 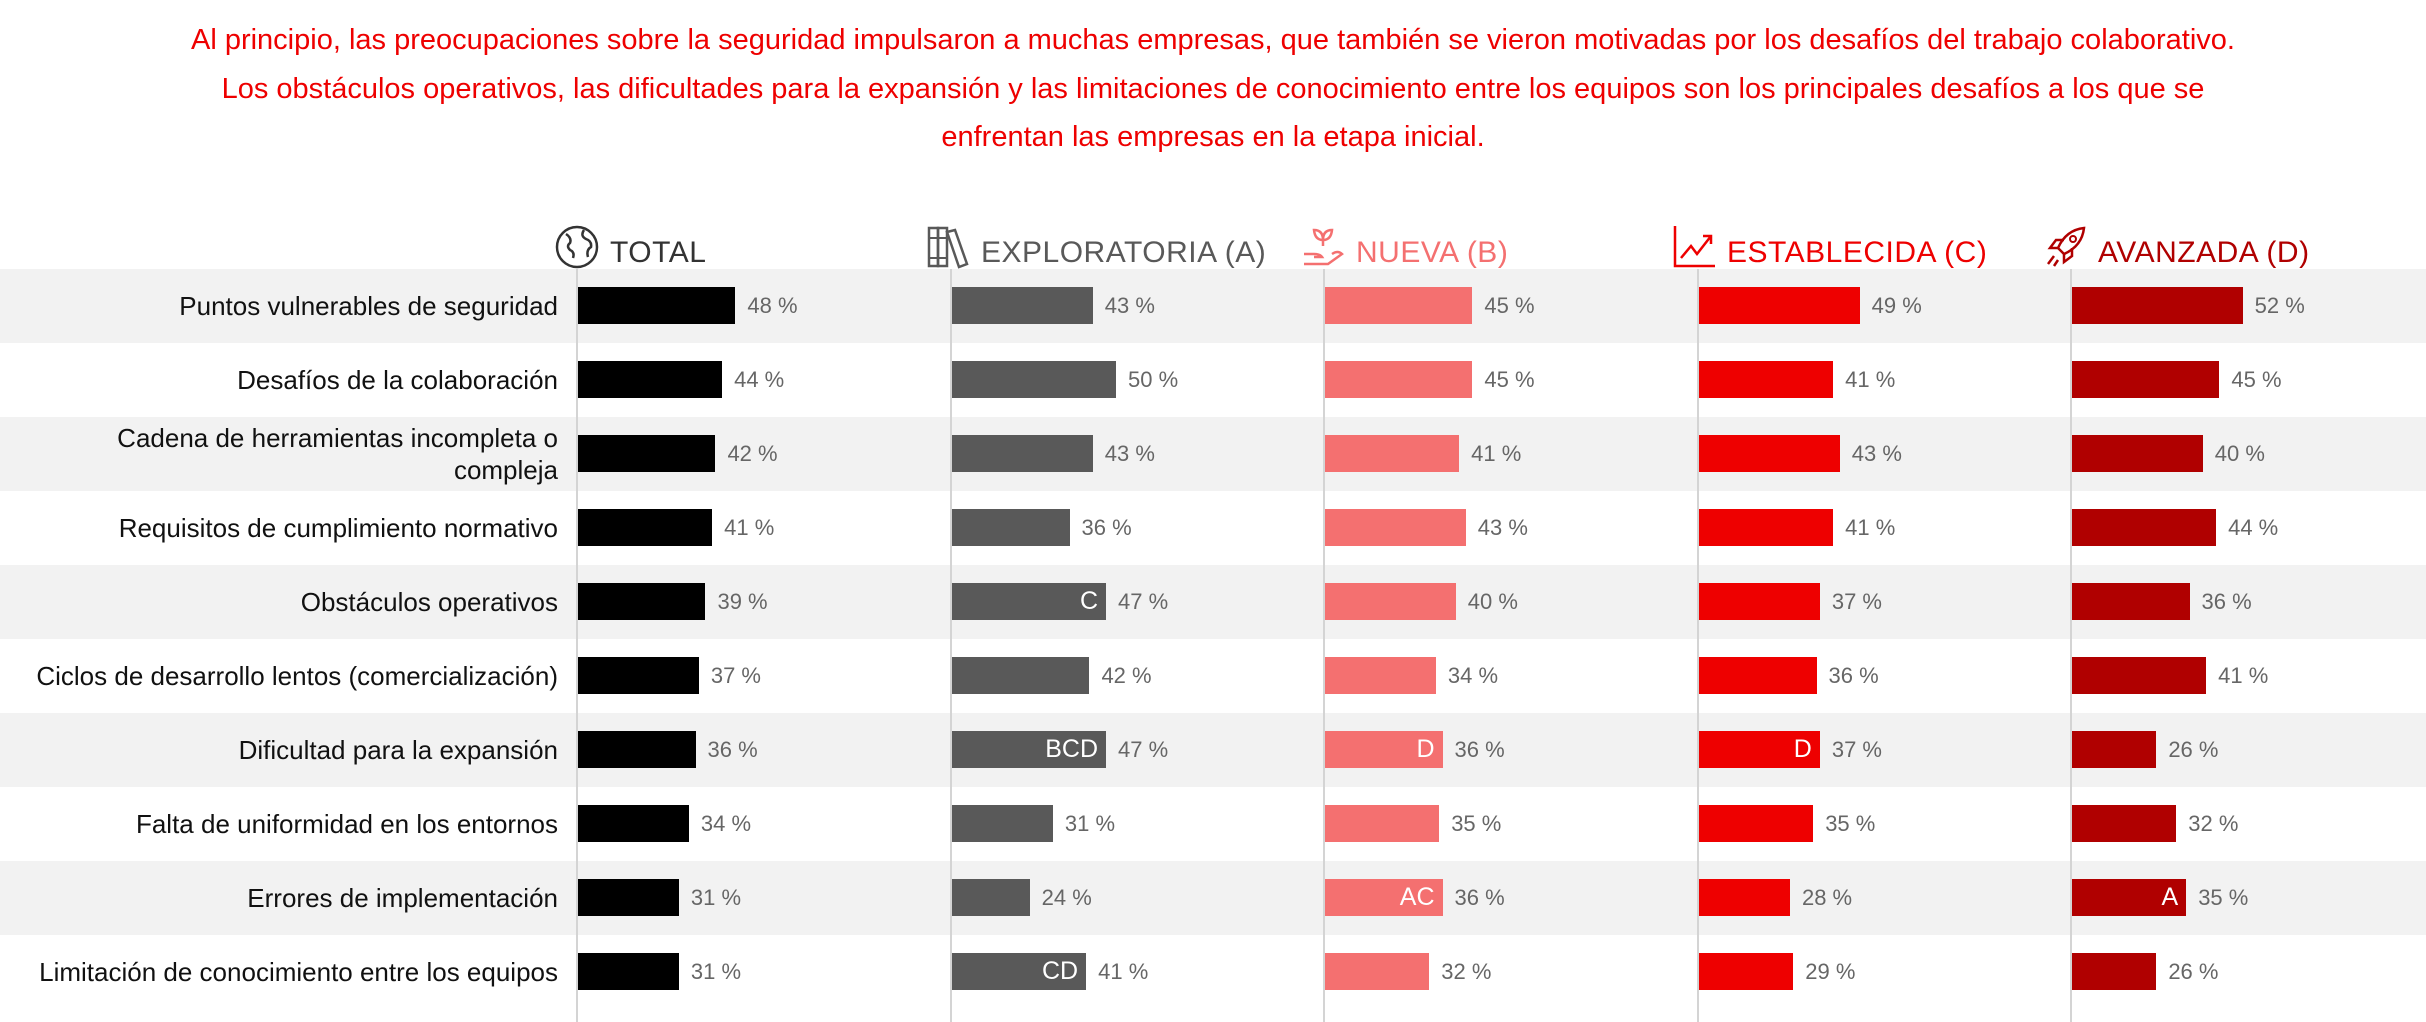 I want to click on series-header: TOTAL, so click(x=630, y=247).